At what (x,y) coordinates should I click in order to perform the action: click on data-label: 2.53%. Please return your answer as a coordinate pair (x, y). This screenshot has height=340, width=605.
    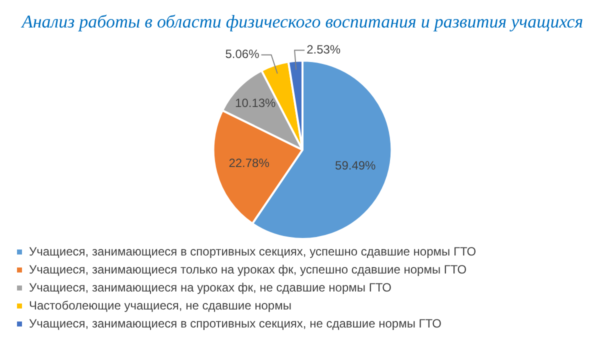
    Looking at the image, I should click on (323, 49).